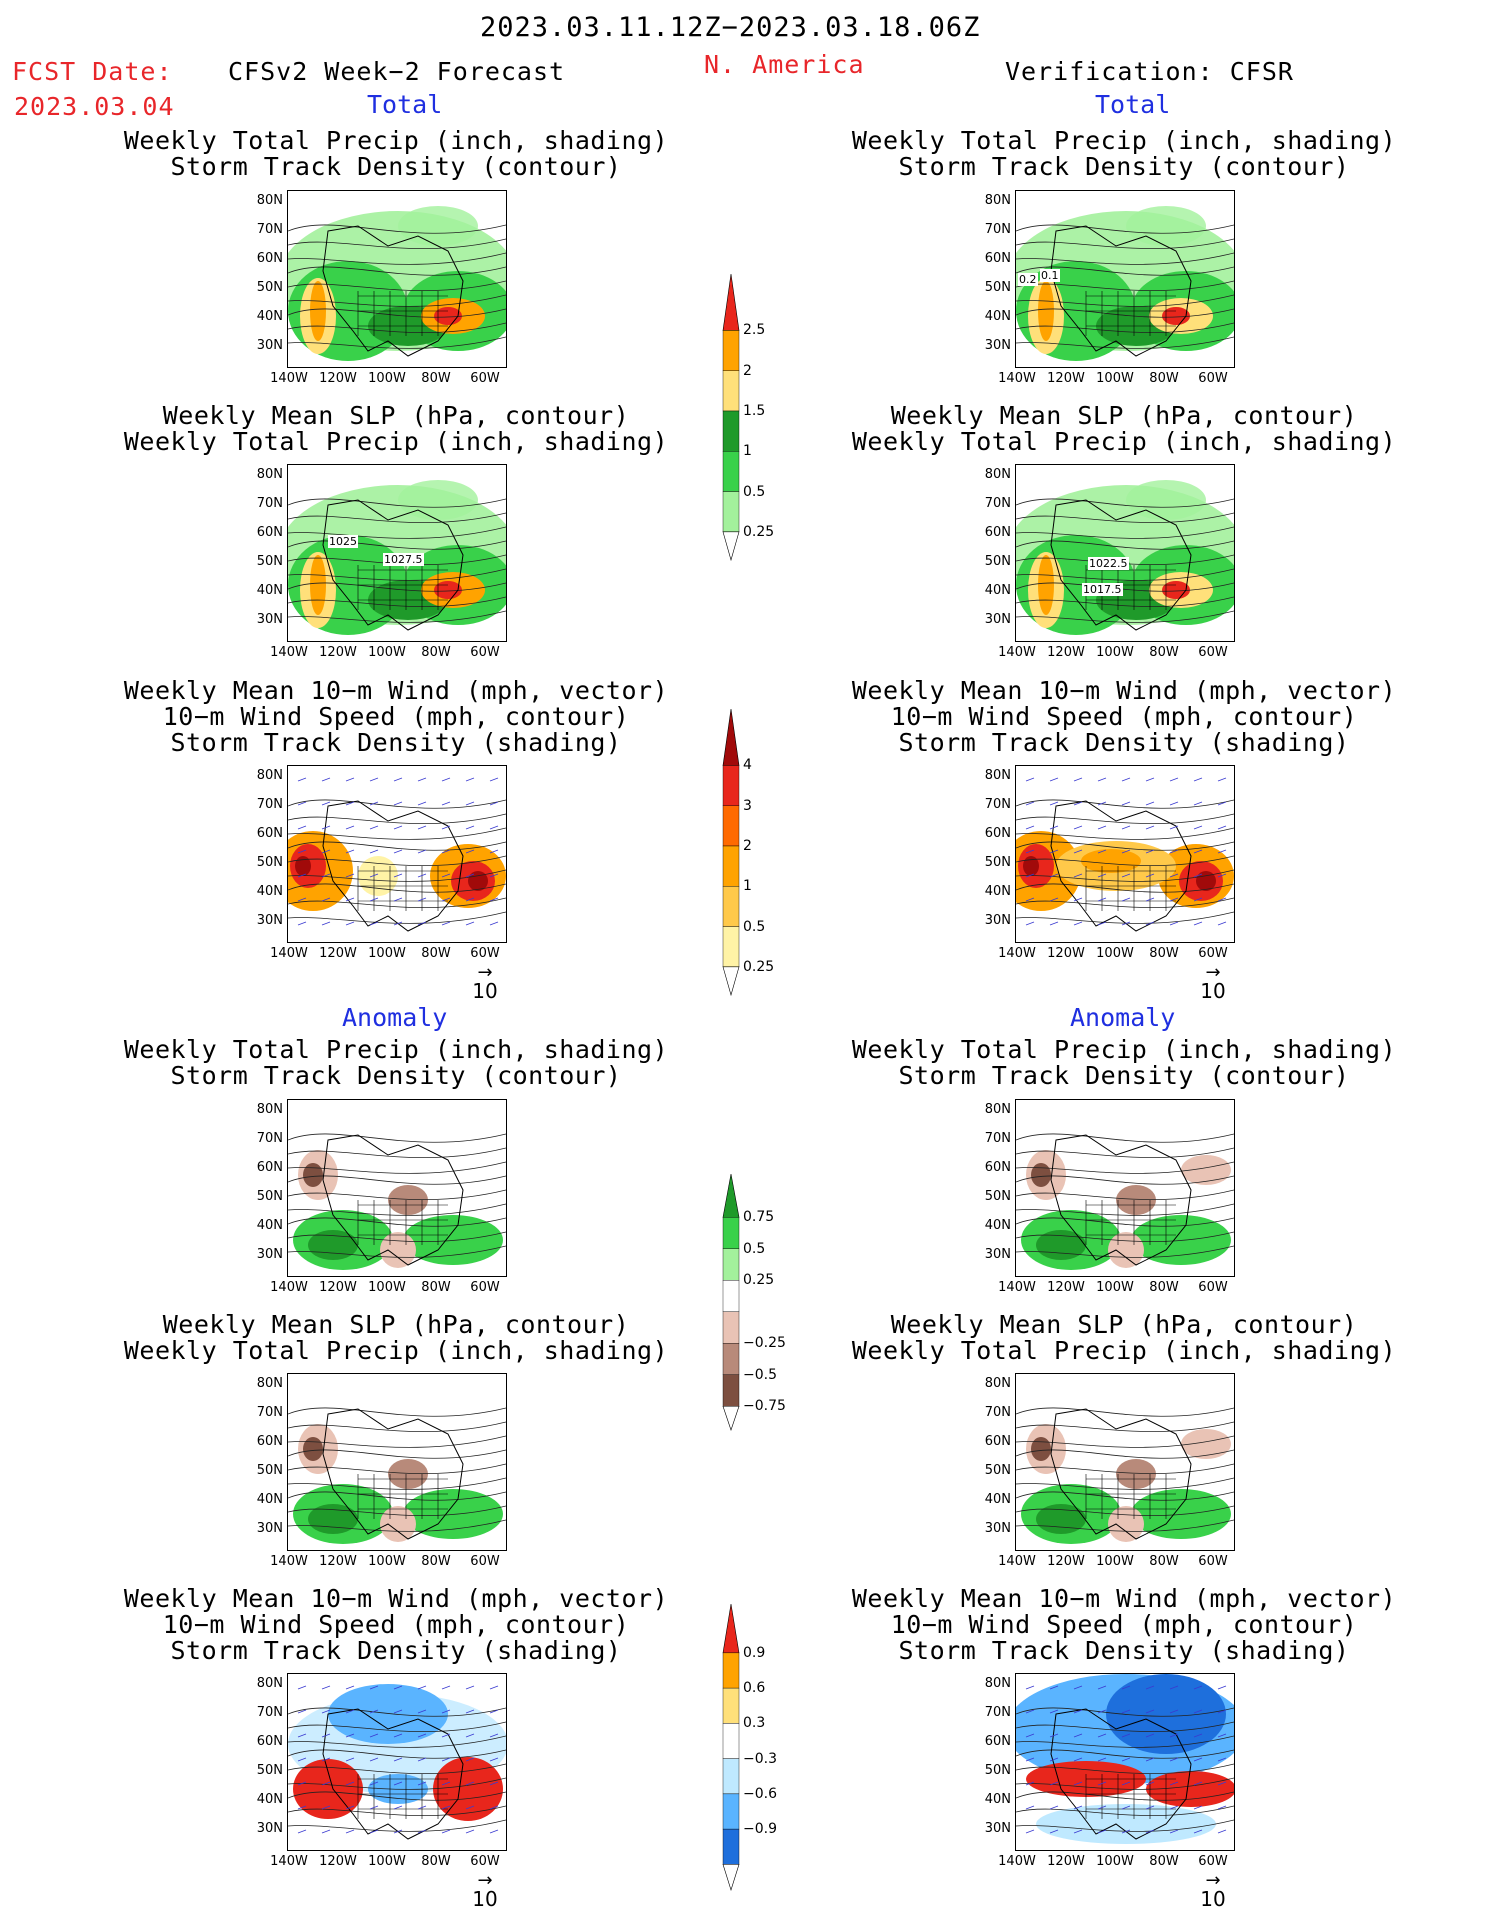  What do you see at coordinates (1115, 378) in the screenshot?
I see `lon-label: 100W` at bounding box center [1115, 378].